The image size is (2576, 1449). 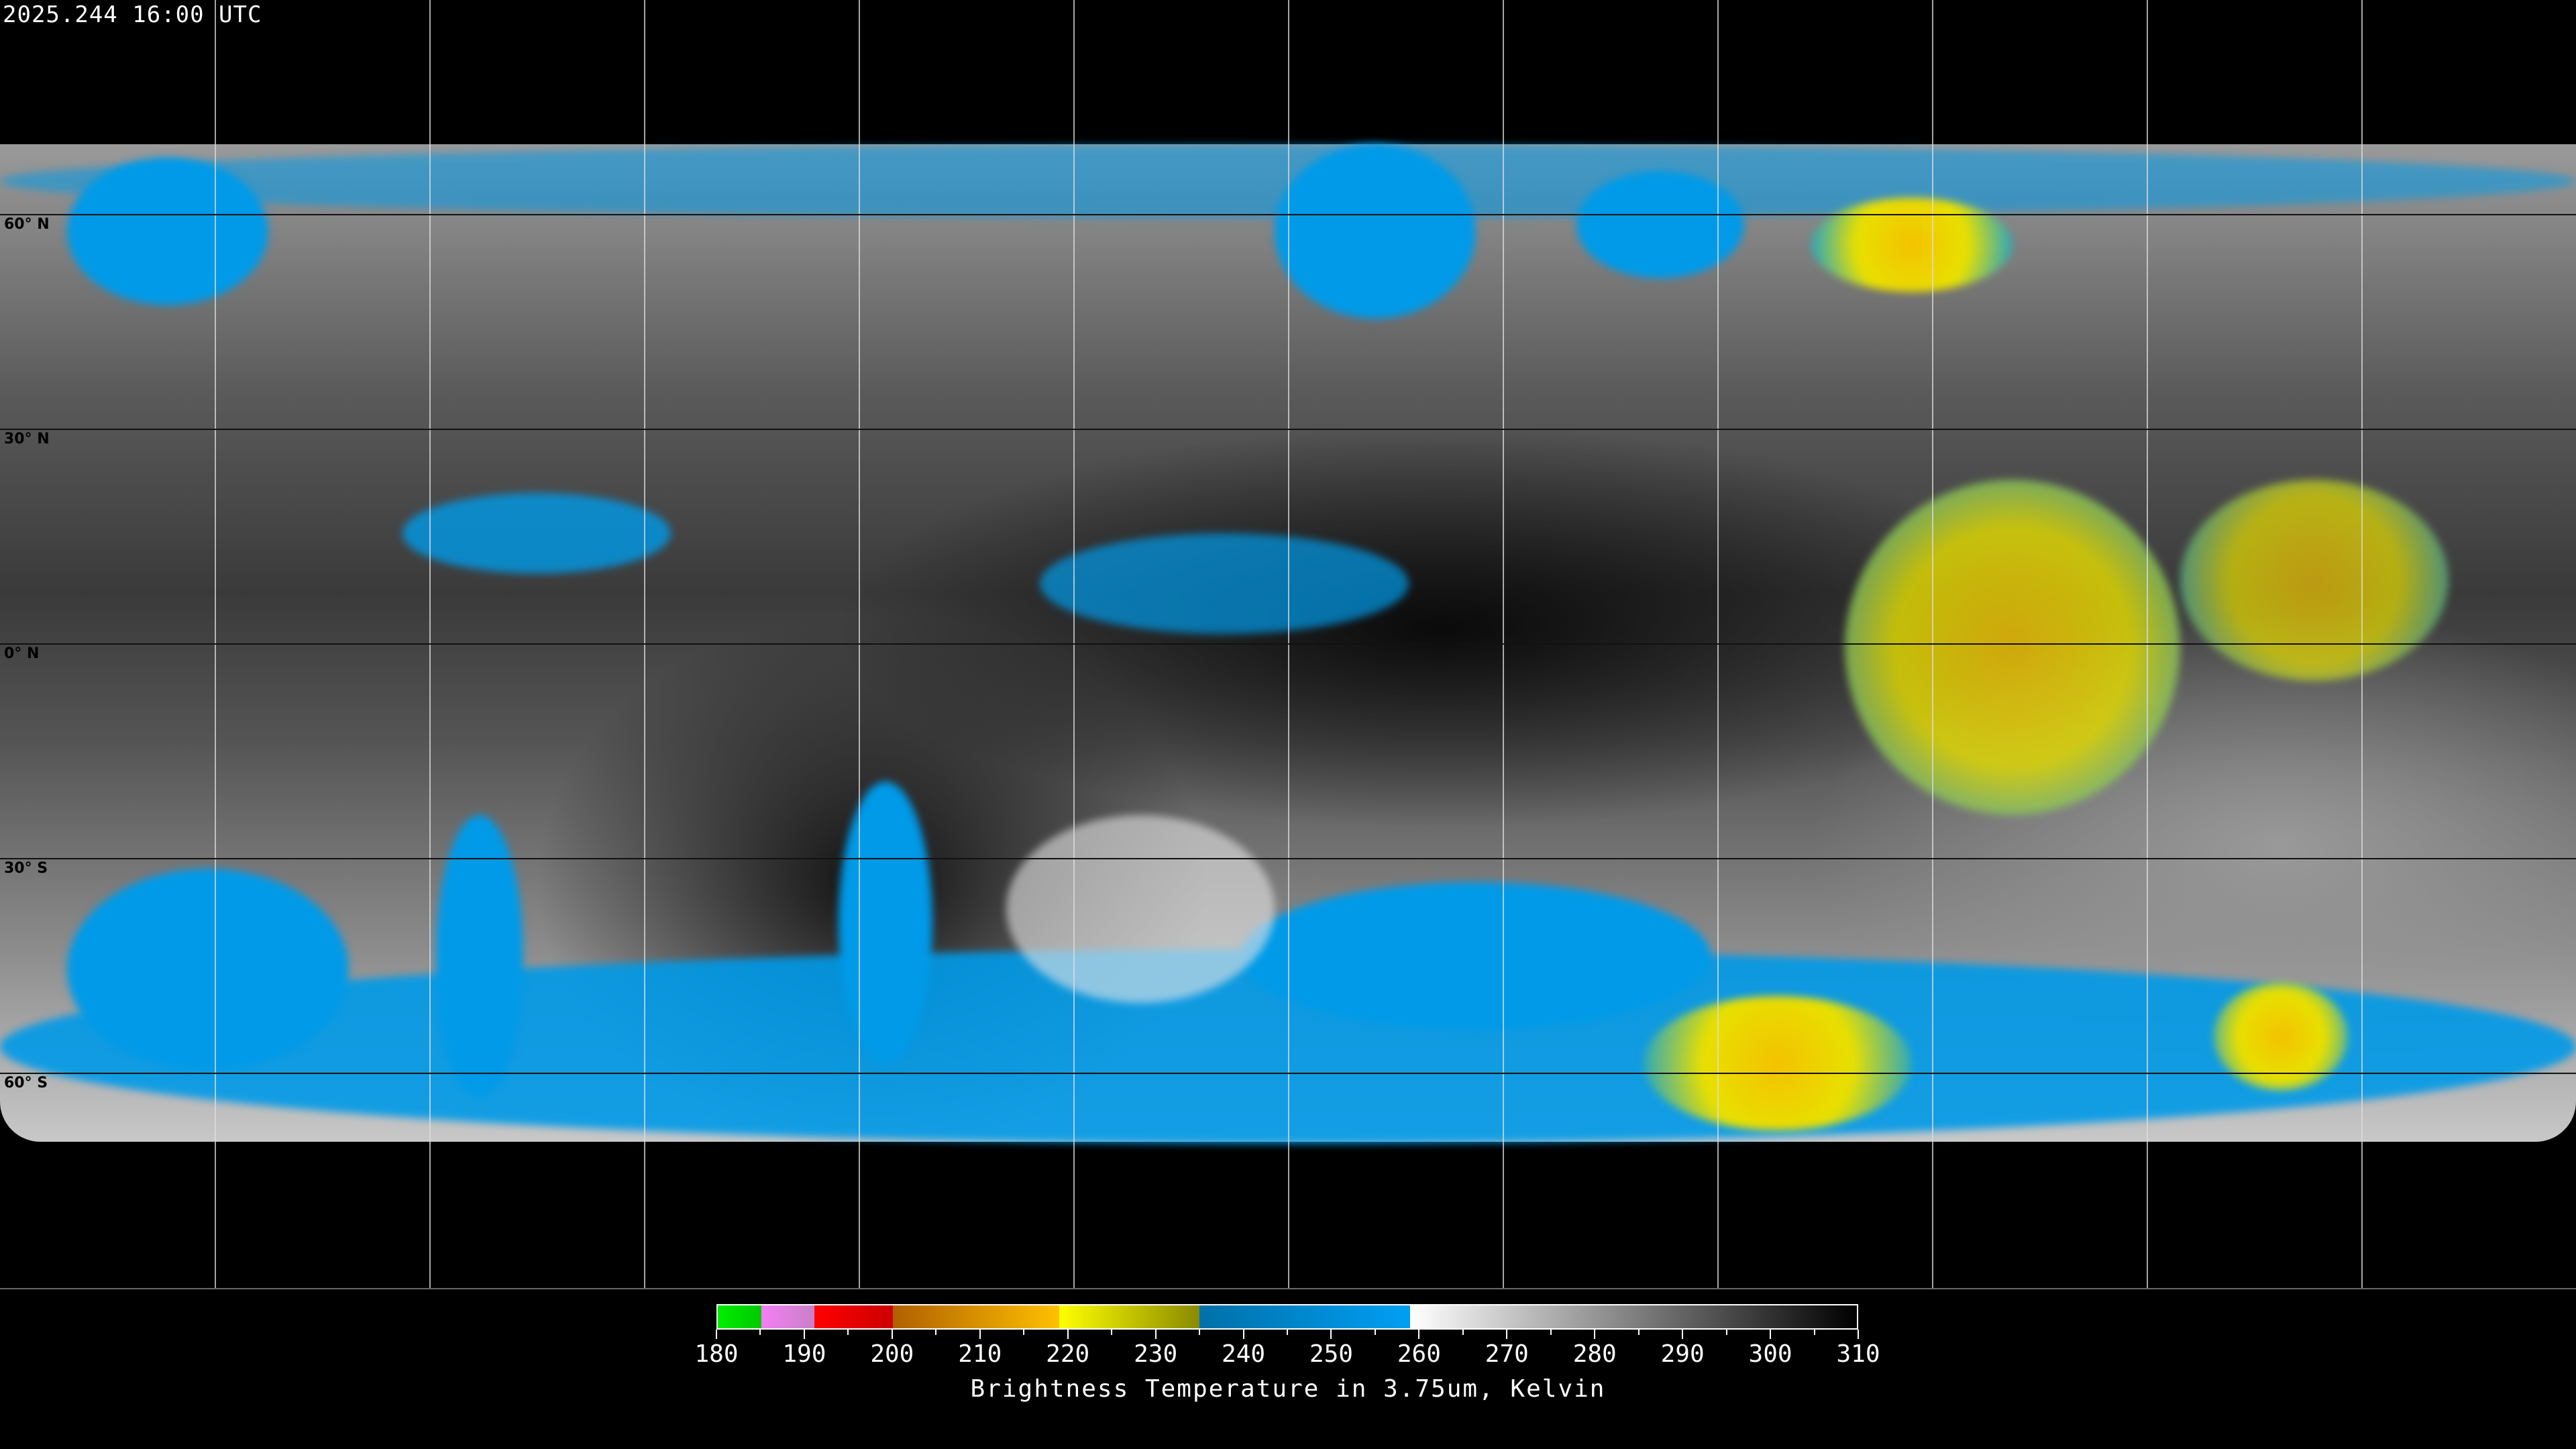 What do you see at coordinates (980, 1354) in the screenshot?
I see `colorbar-tick-label: 210` at bounding box center [980, 1354].